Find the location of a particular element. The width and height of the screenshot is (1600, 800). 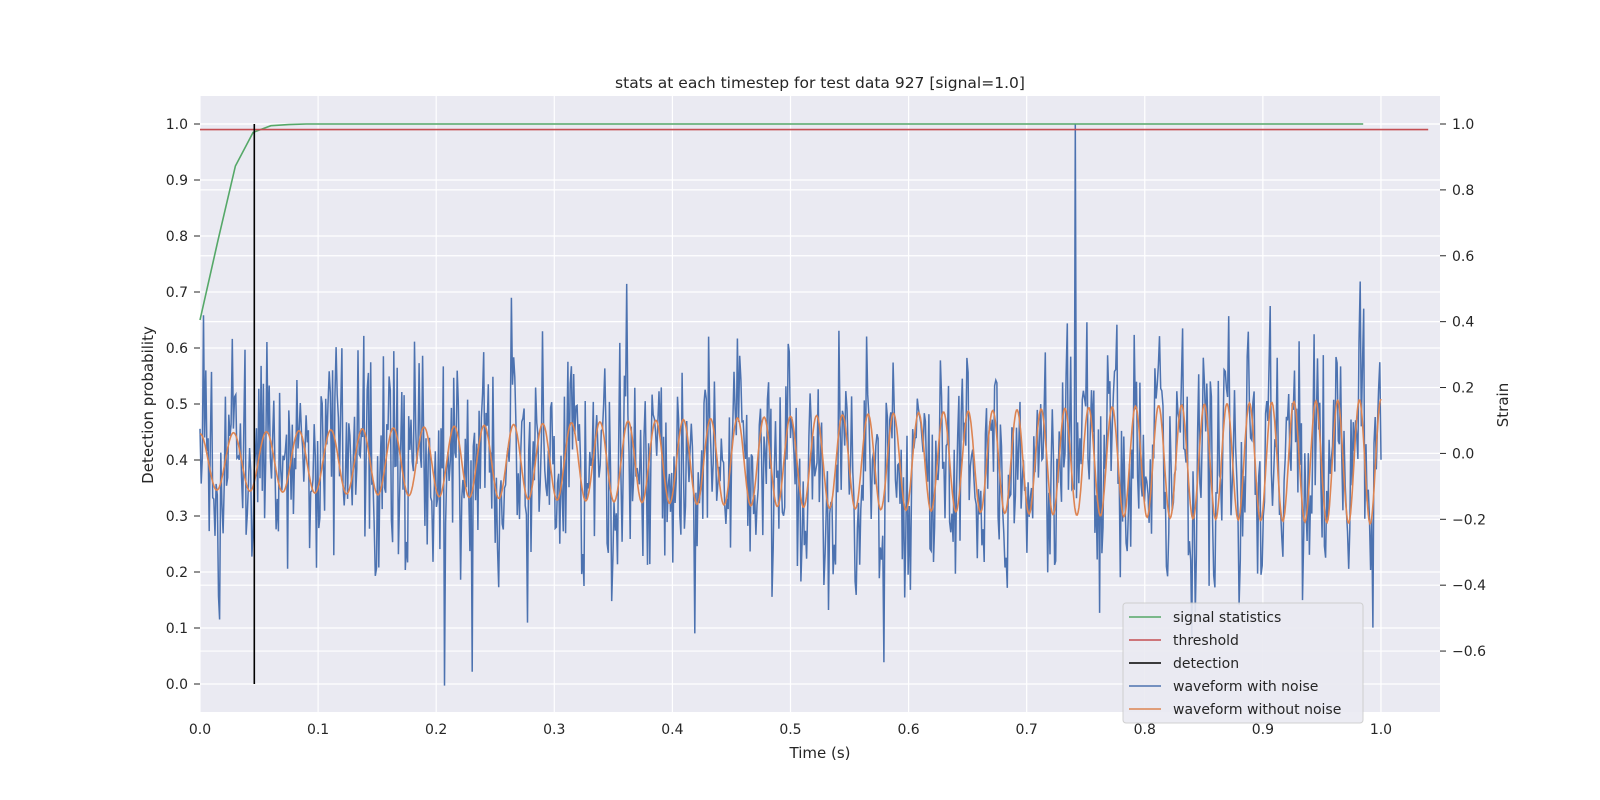

x-tick-label: 0.9 is located at coordinates (1263, 730).